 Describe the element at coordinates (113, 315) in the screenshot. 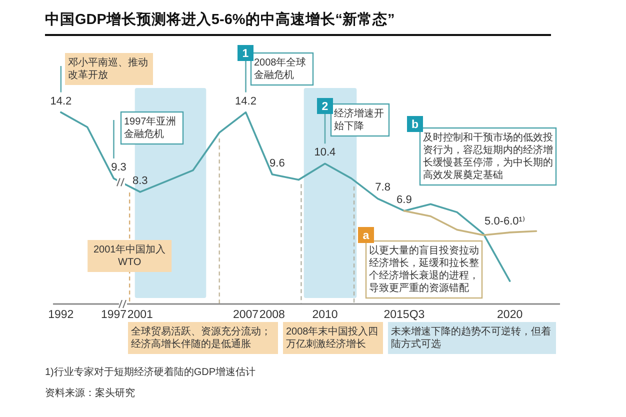

I see `x-tick-label: 1997` at that location.